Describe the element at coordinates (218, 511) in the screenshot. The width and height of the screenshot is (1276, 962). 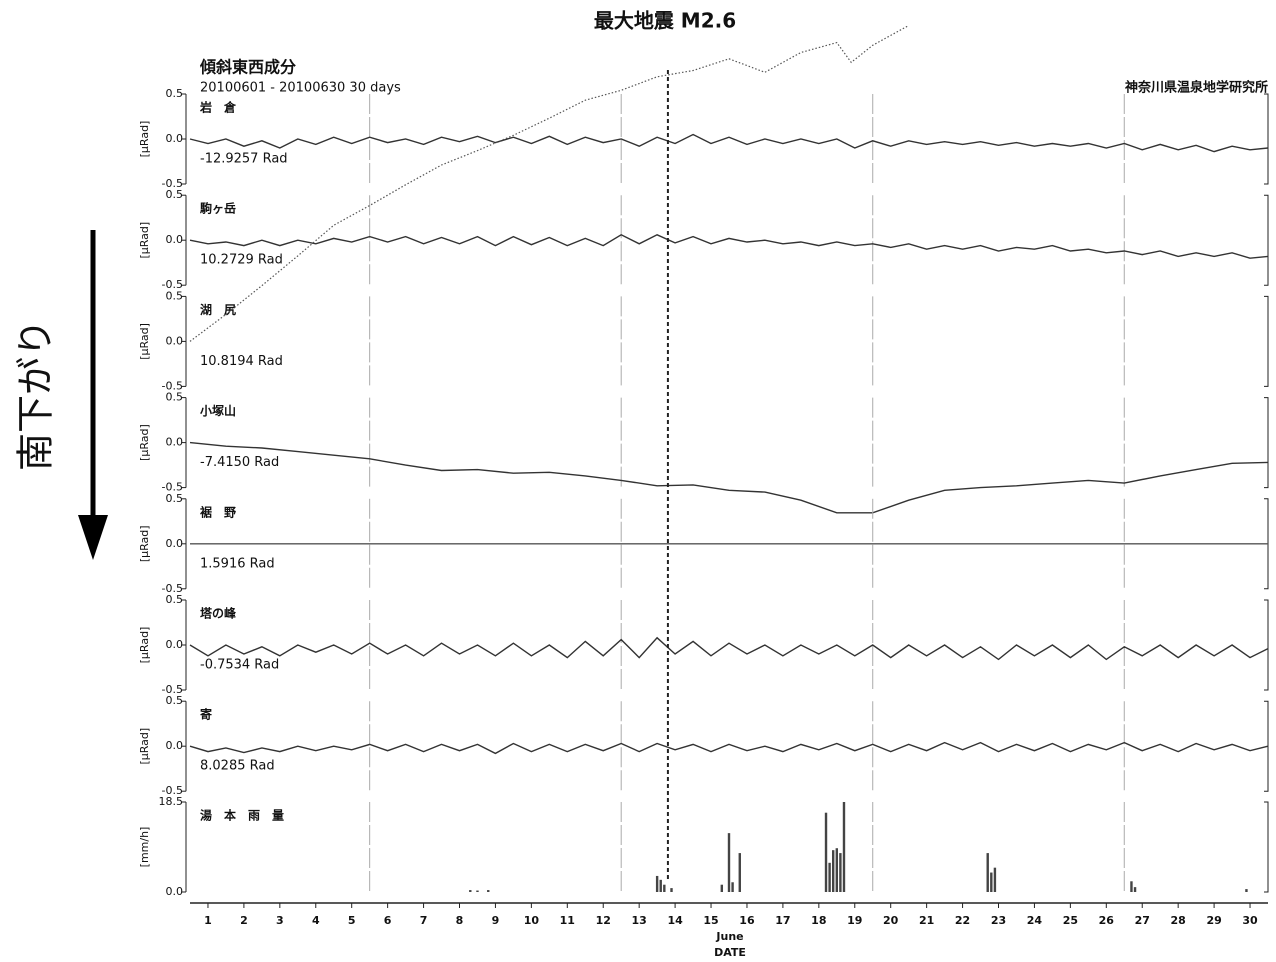
I see `station-name: 裾 野` at that location.